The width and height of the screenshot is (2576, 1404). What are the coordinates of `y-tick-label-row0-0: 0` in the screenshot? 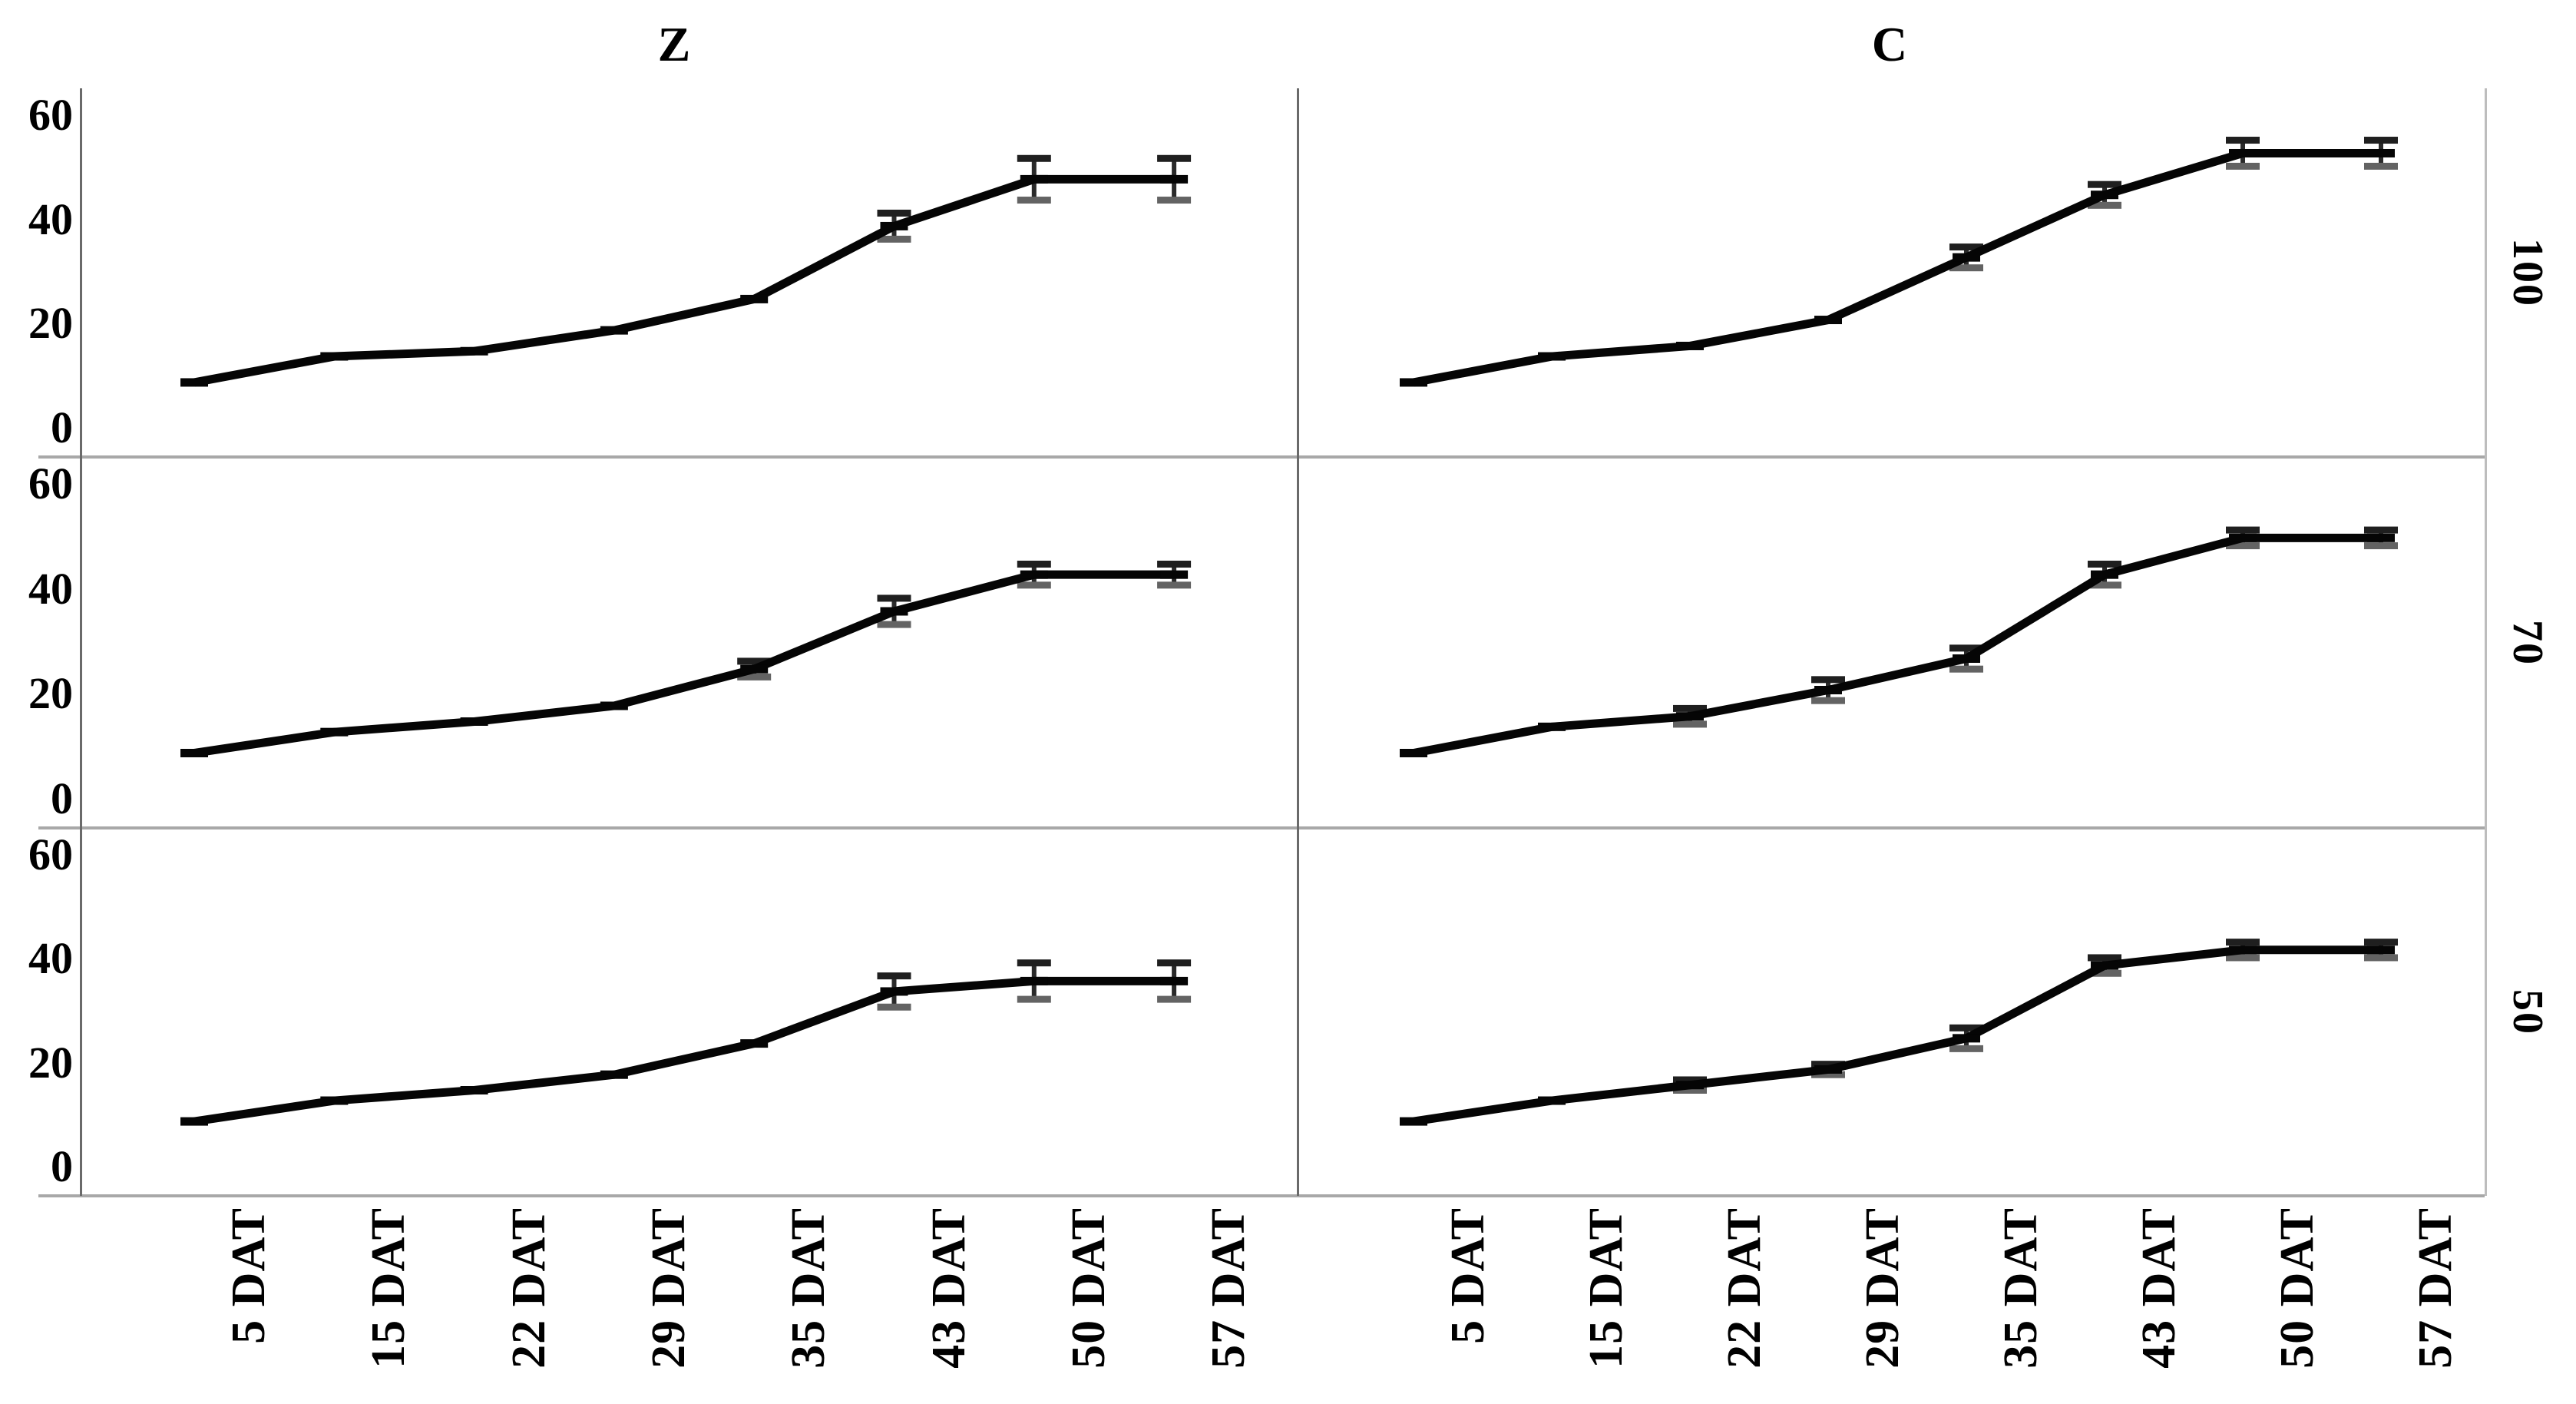 It's located at (62, 427).